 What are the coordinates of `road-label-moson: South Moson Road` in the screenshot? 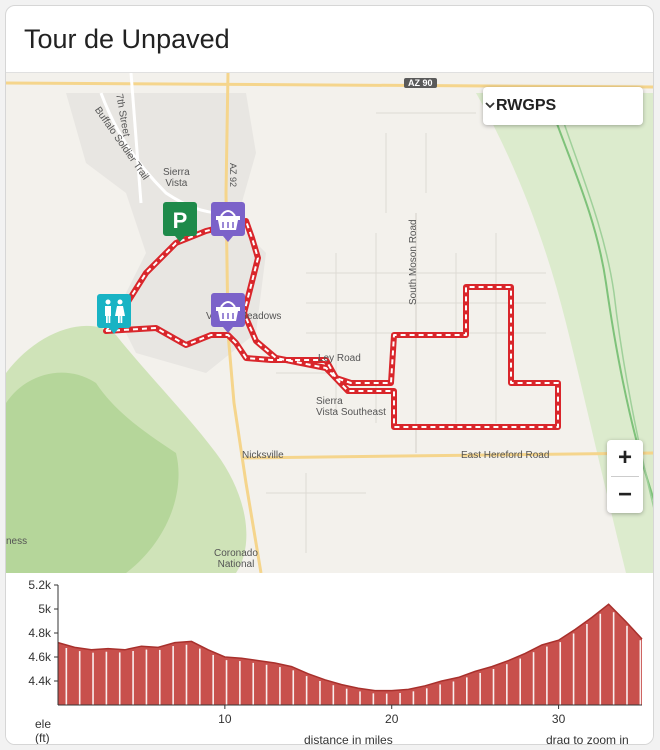 It's located at (413, 262).